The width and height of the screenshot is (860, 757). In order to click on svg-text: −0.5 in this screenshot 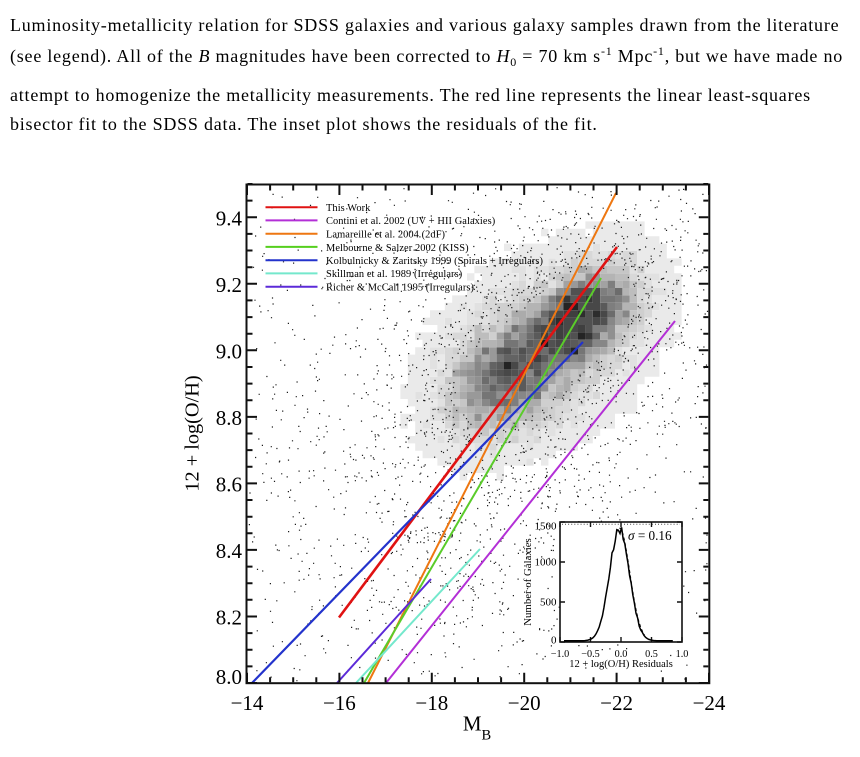, I will do `click(590, 654)`.